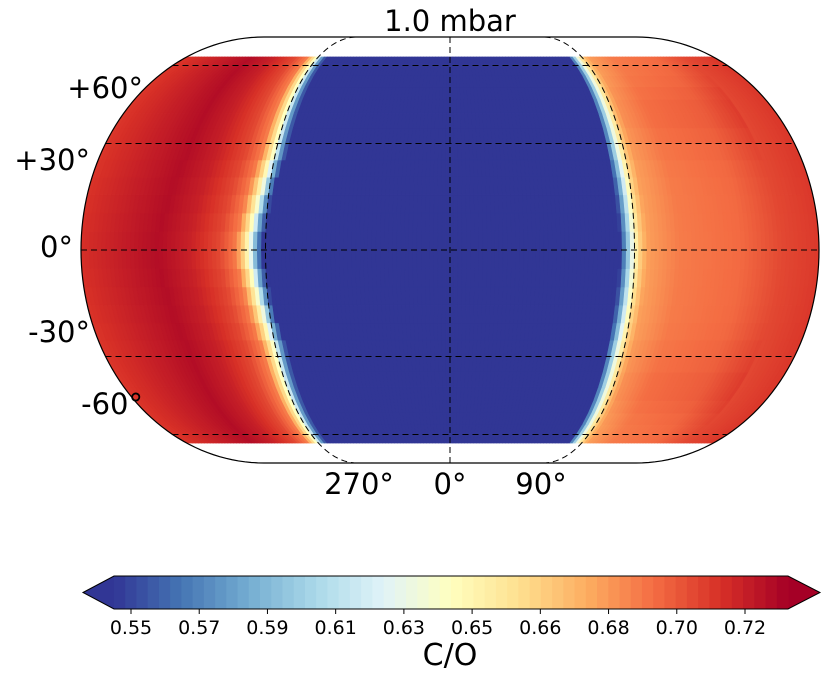 The image size is (831, 679). What do you see at coordinates (677, 628) in the screenshot?
I see `colorbar-tick-label: 0.70` at bounding box center [677, 628].